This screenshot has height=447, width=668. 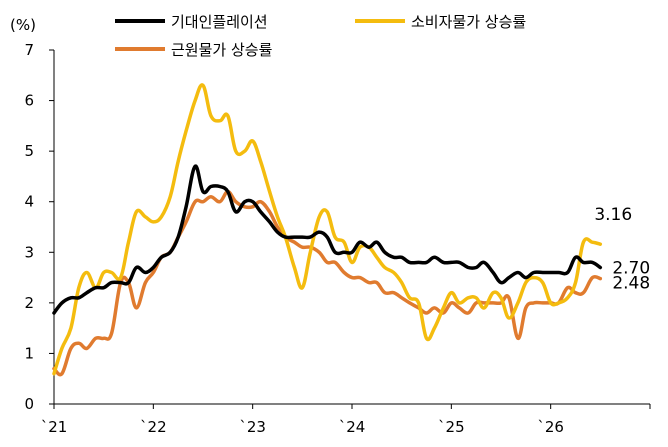 I want to click on end-label-1: 2.70, so click(x=631, y=268).